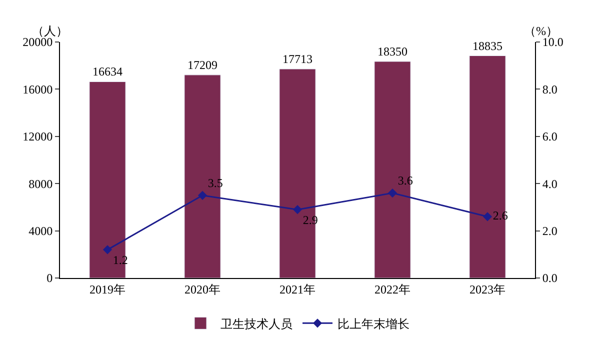 The height and width of the screenshot is (350, 590). I want to click on y-tick-label: 0, so click(49, 278).